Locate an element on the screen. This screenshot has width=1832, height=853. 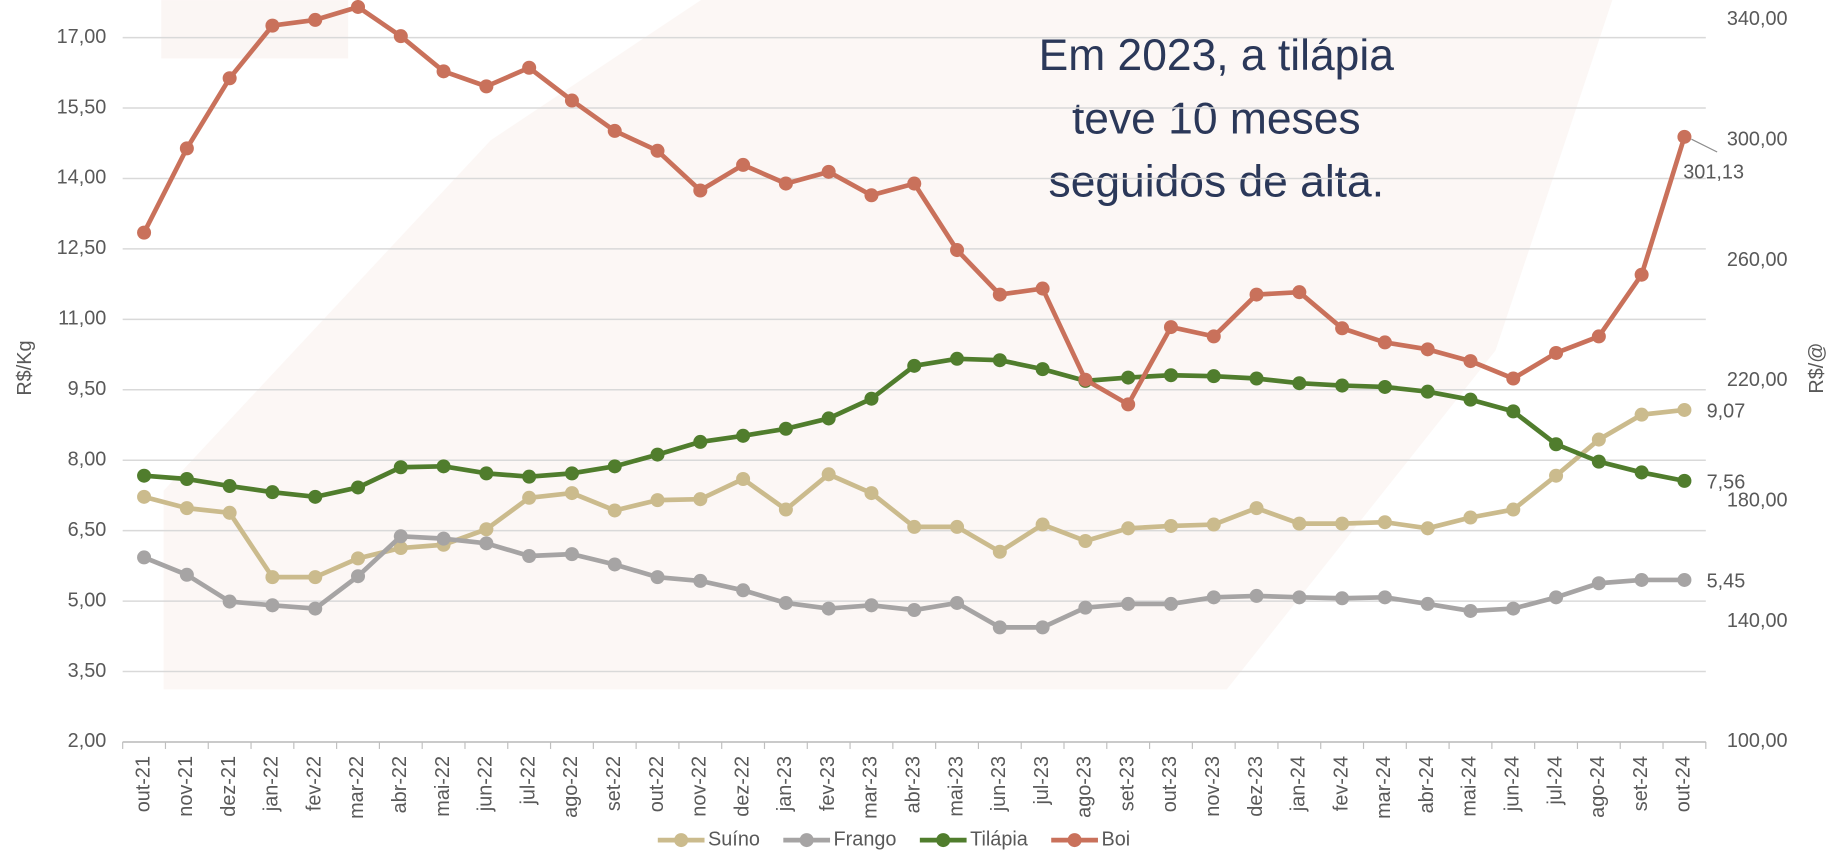
x-tick-label: set-24 is located at coordinates (1641, 783).